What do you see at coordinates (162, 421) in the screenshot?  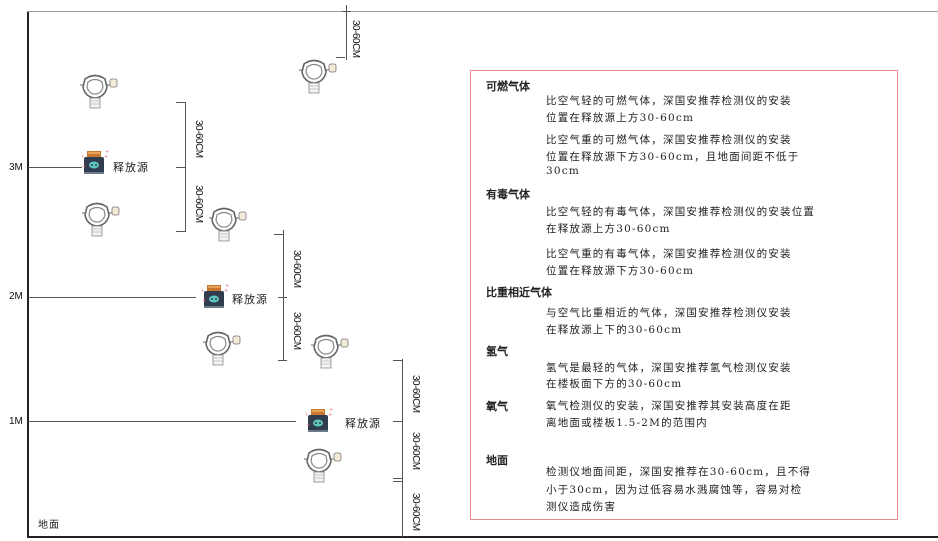 I see `level-1m-line` at bounding box center [162, 421].